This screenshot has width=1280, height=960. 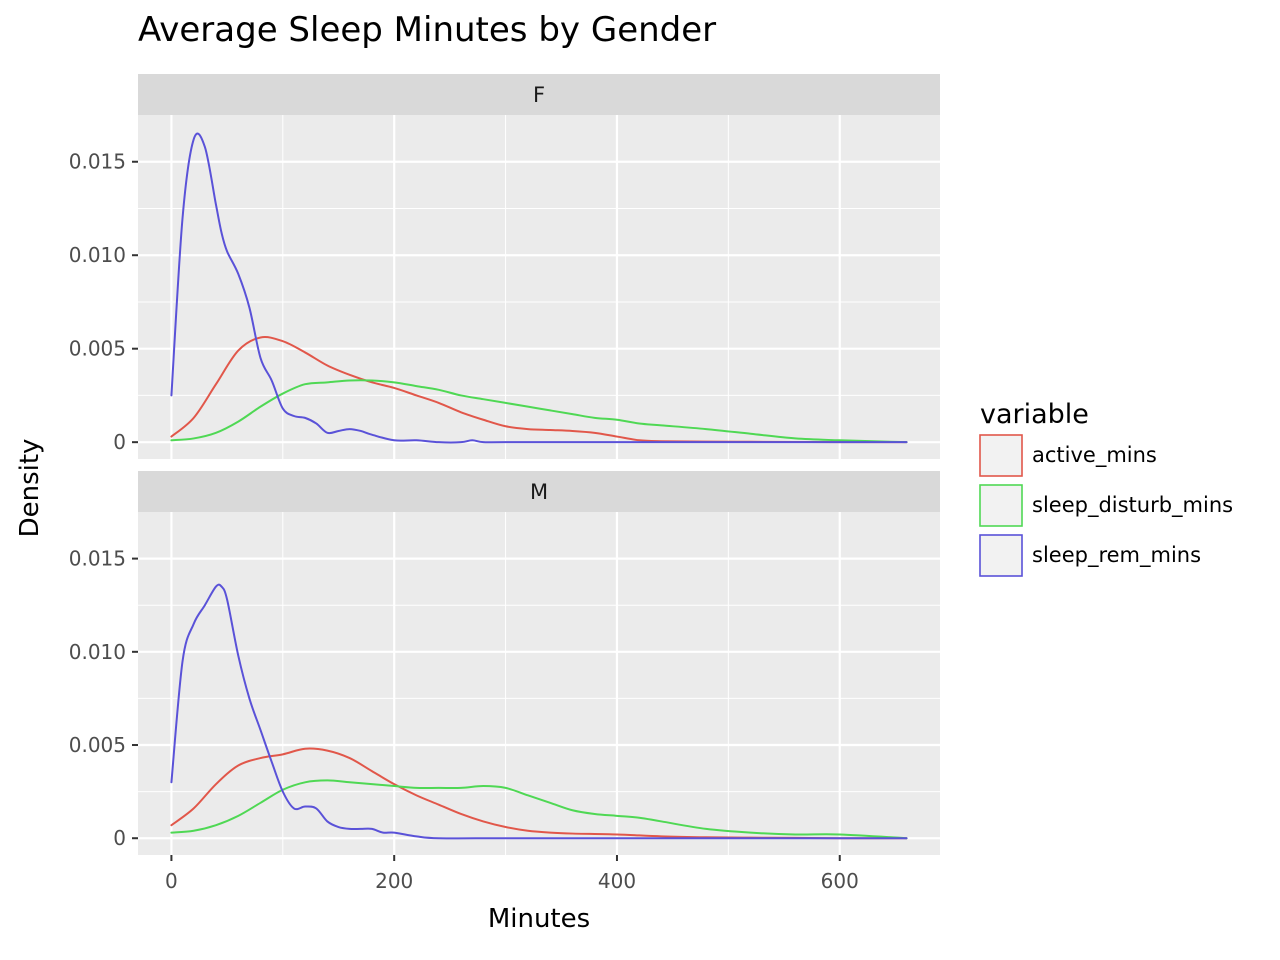 What do you see at coordinates (1116, 555) in the screenshot?
I see `legend-label: sleep_rem_mins` at bounding box center [1116, 555].